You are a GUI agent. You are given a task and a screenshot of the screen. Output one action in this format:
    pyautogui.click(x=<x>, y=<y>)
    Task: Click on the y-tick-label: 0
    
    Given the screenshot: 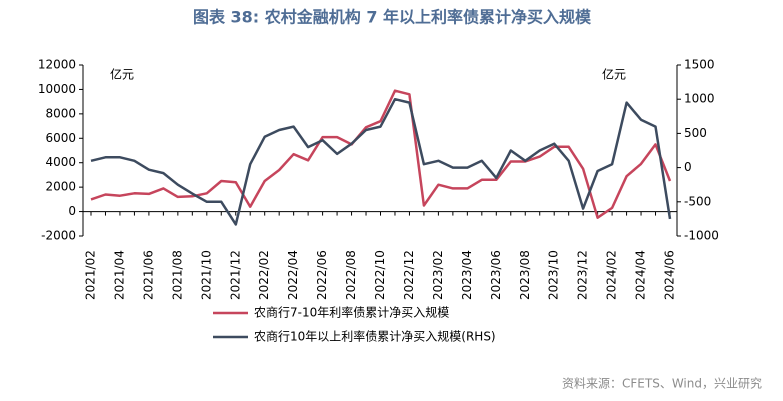 What is the action you would take?
    pyautogui.click(x=72, y=211)
    